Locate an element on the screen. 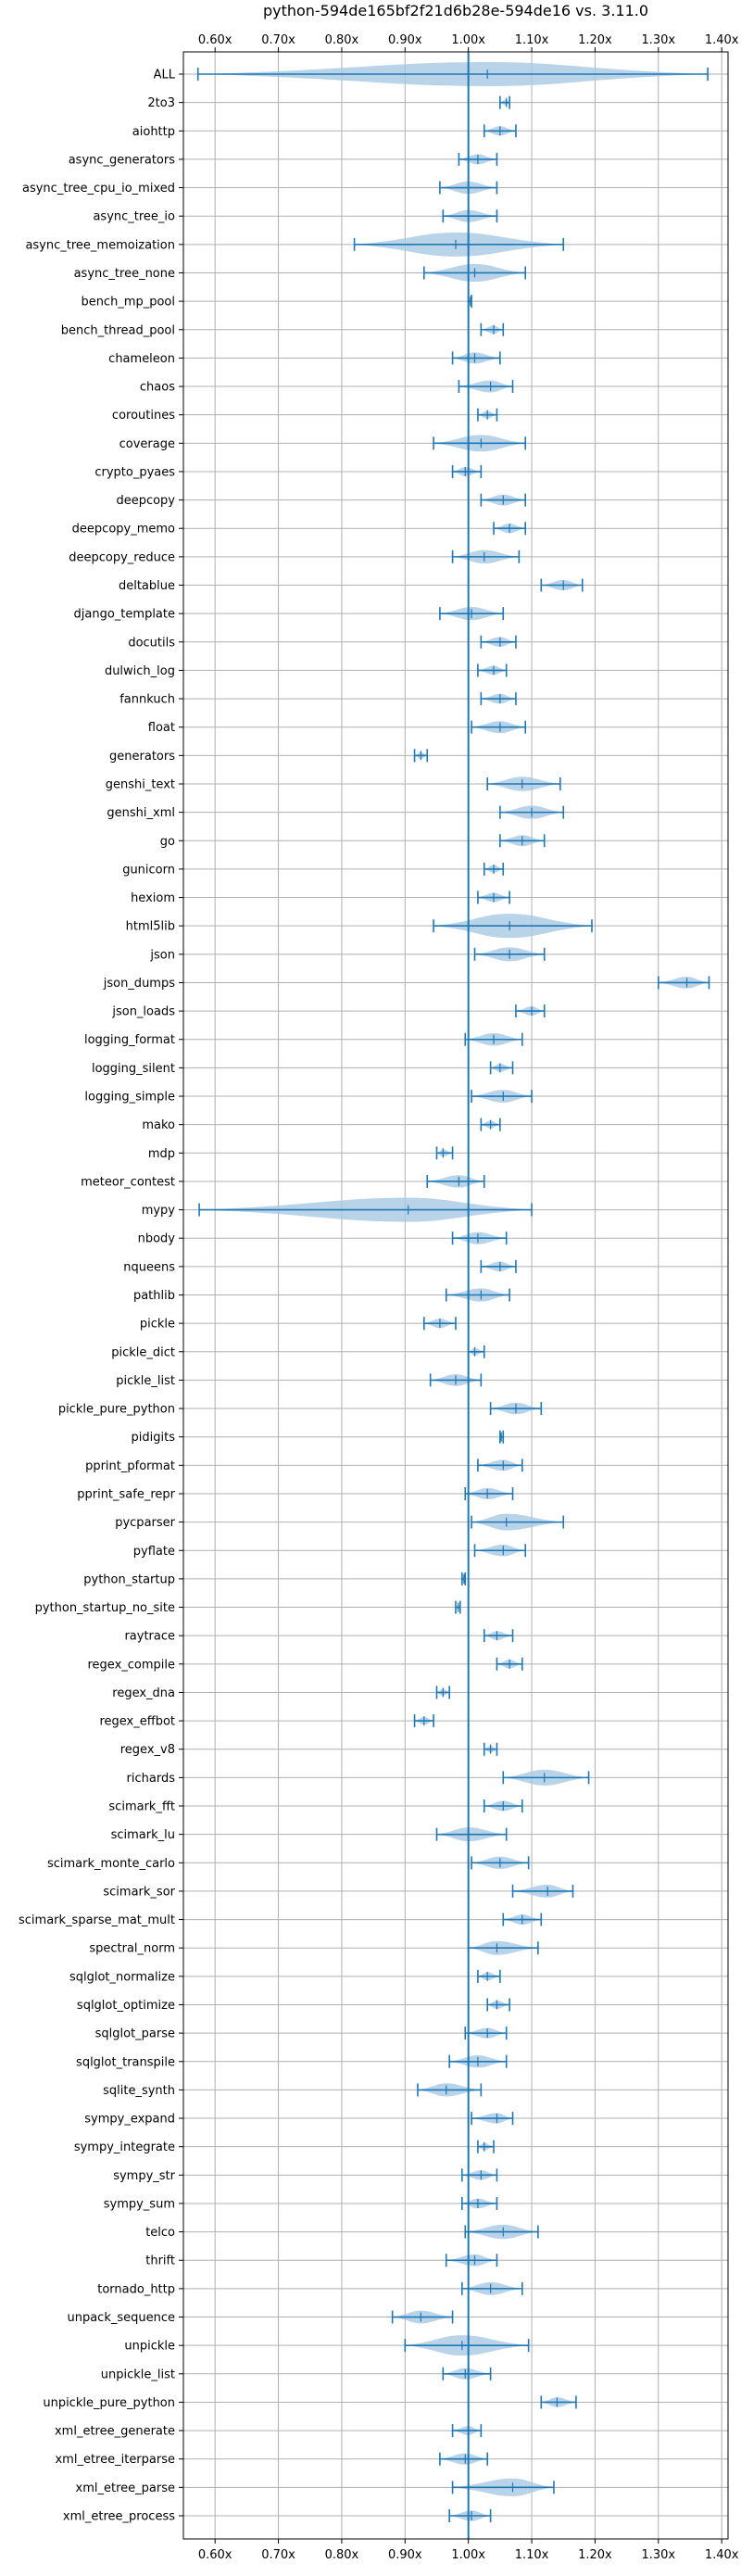 This screenshot has height=2576, width=741. y-tick-label: json_loads is located at coordinates (143, 1012).